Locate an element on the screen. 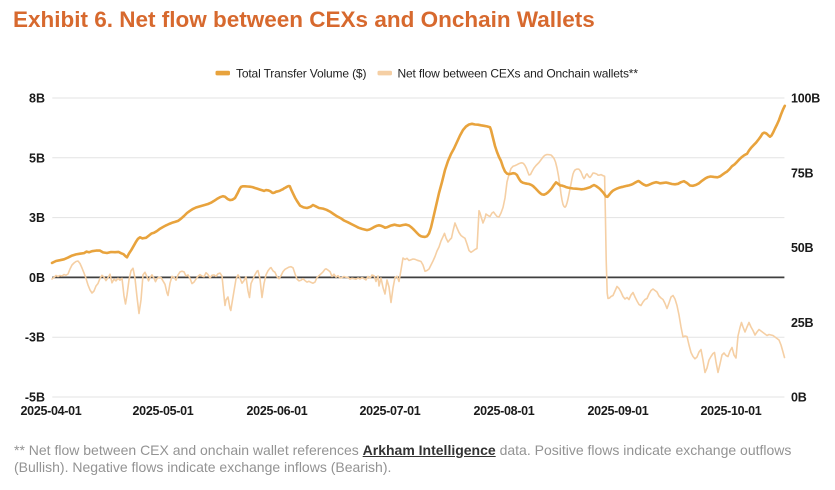 The height and width of the screenshot is (490, 835). svg-text: 3B is located at coordinates (37, 218).